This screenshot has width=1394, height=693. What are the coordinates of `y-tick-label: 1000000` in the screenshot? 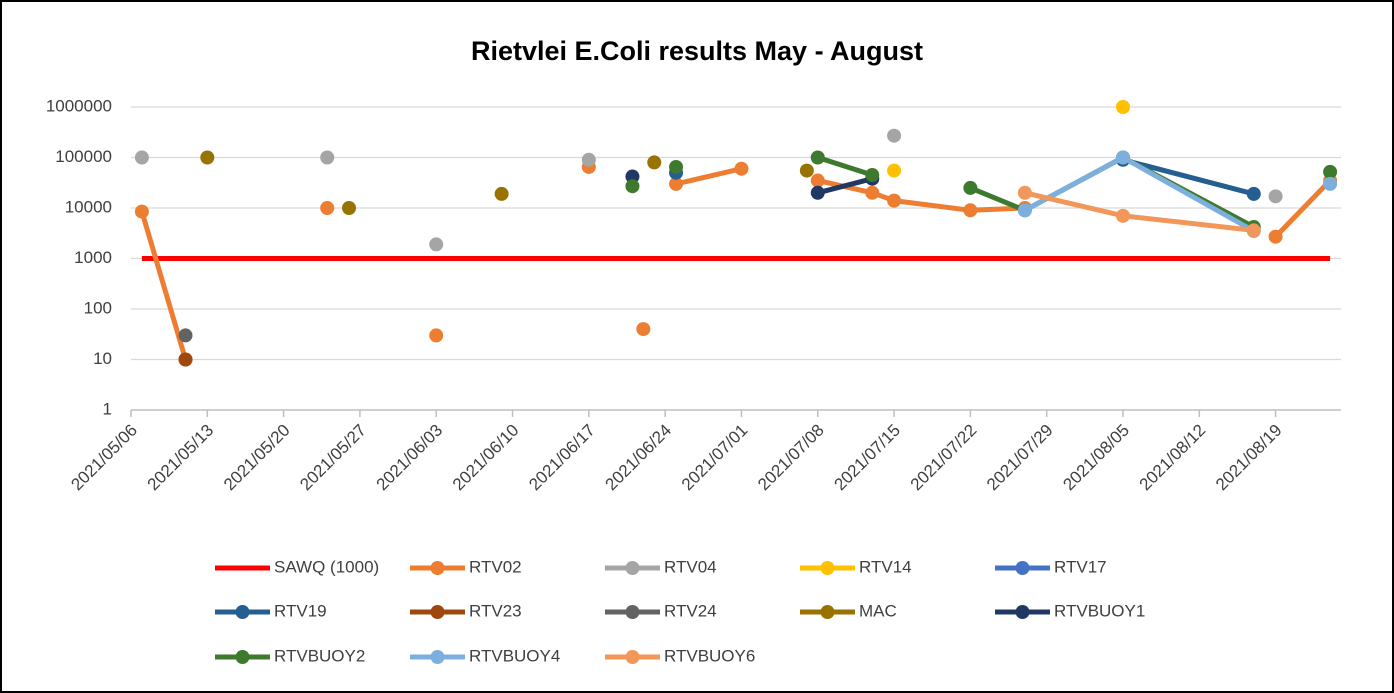 It's located at (79, 105).